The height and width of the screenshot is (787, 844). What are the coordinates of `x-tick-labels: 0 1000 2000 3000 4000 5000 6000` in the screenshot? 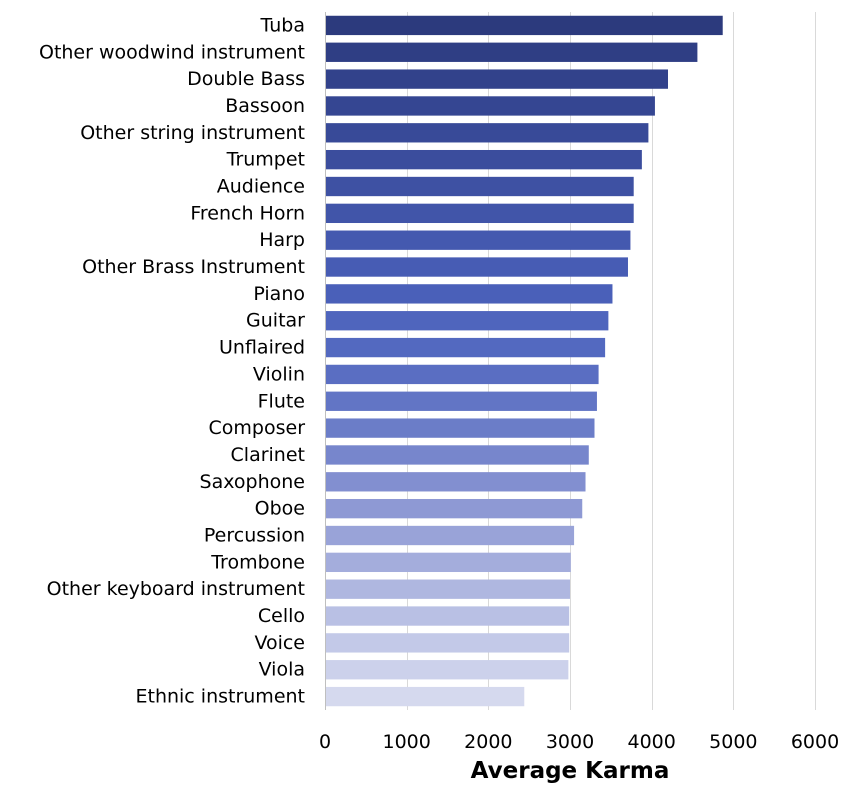 It's located at (579, 742).